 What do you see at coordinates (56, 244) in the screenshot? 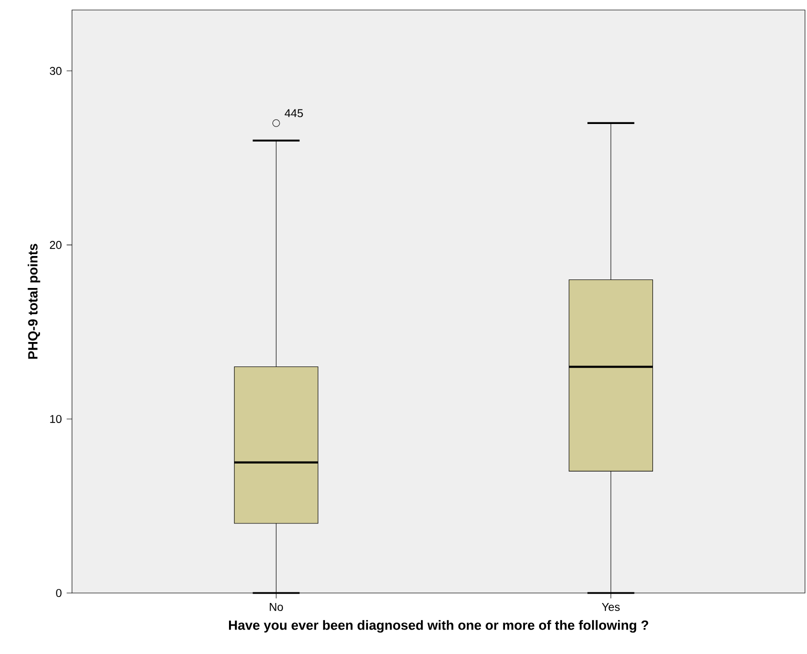
I see `y-tick-label: 20` at bounding box center [56, 244].